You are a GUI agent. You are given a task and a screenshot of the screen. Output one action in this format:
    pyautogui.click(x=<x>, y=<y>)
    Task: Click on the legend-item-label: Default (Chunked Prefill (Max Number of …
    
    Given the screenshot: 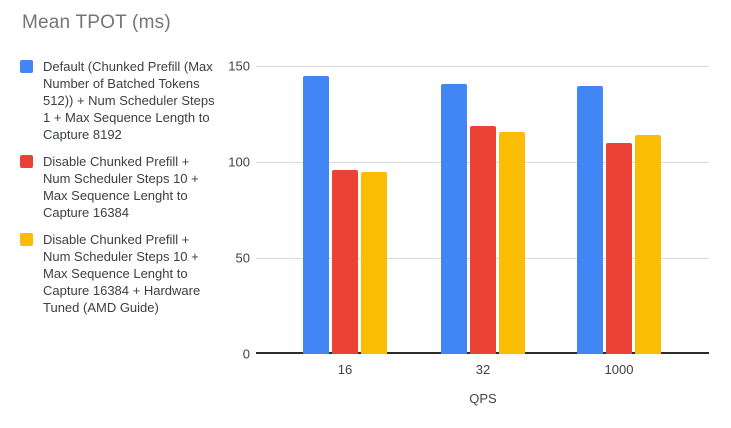 What is the action you would take?
    pyautogui.click(x=129, y=100)
    